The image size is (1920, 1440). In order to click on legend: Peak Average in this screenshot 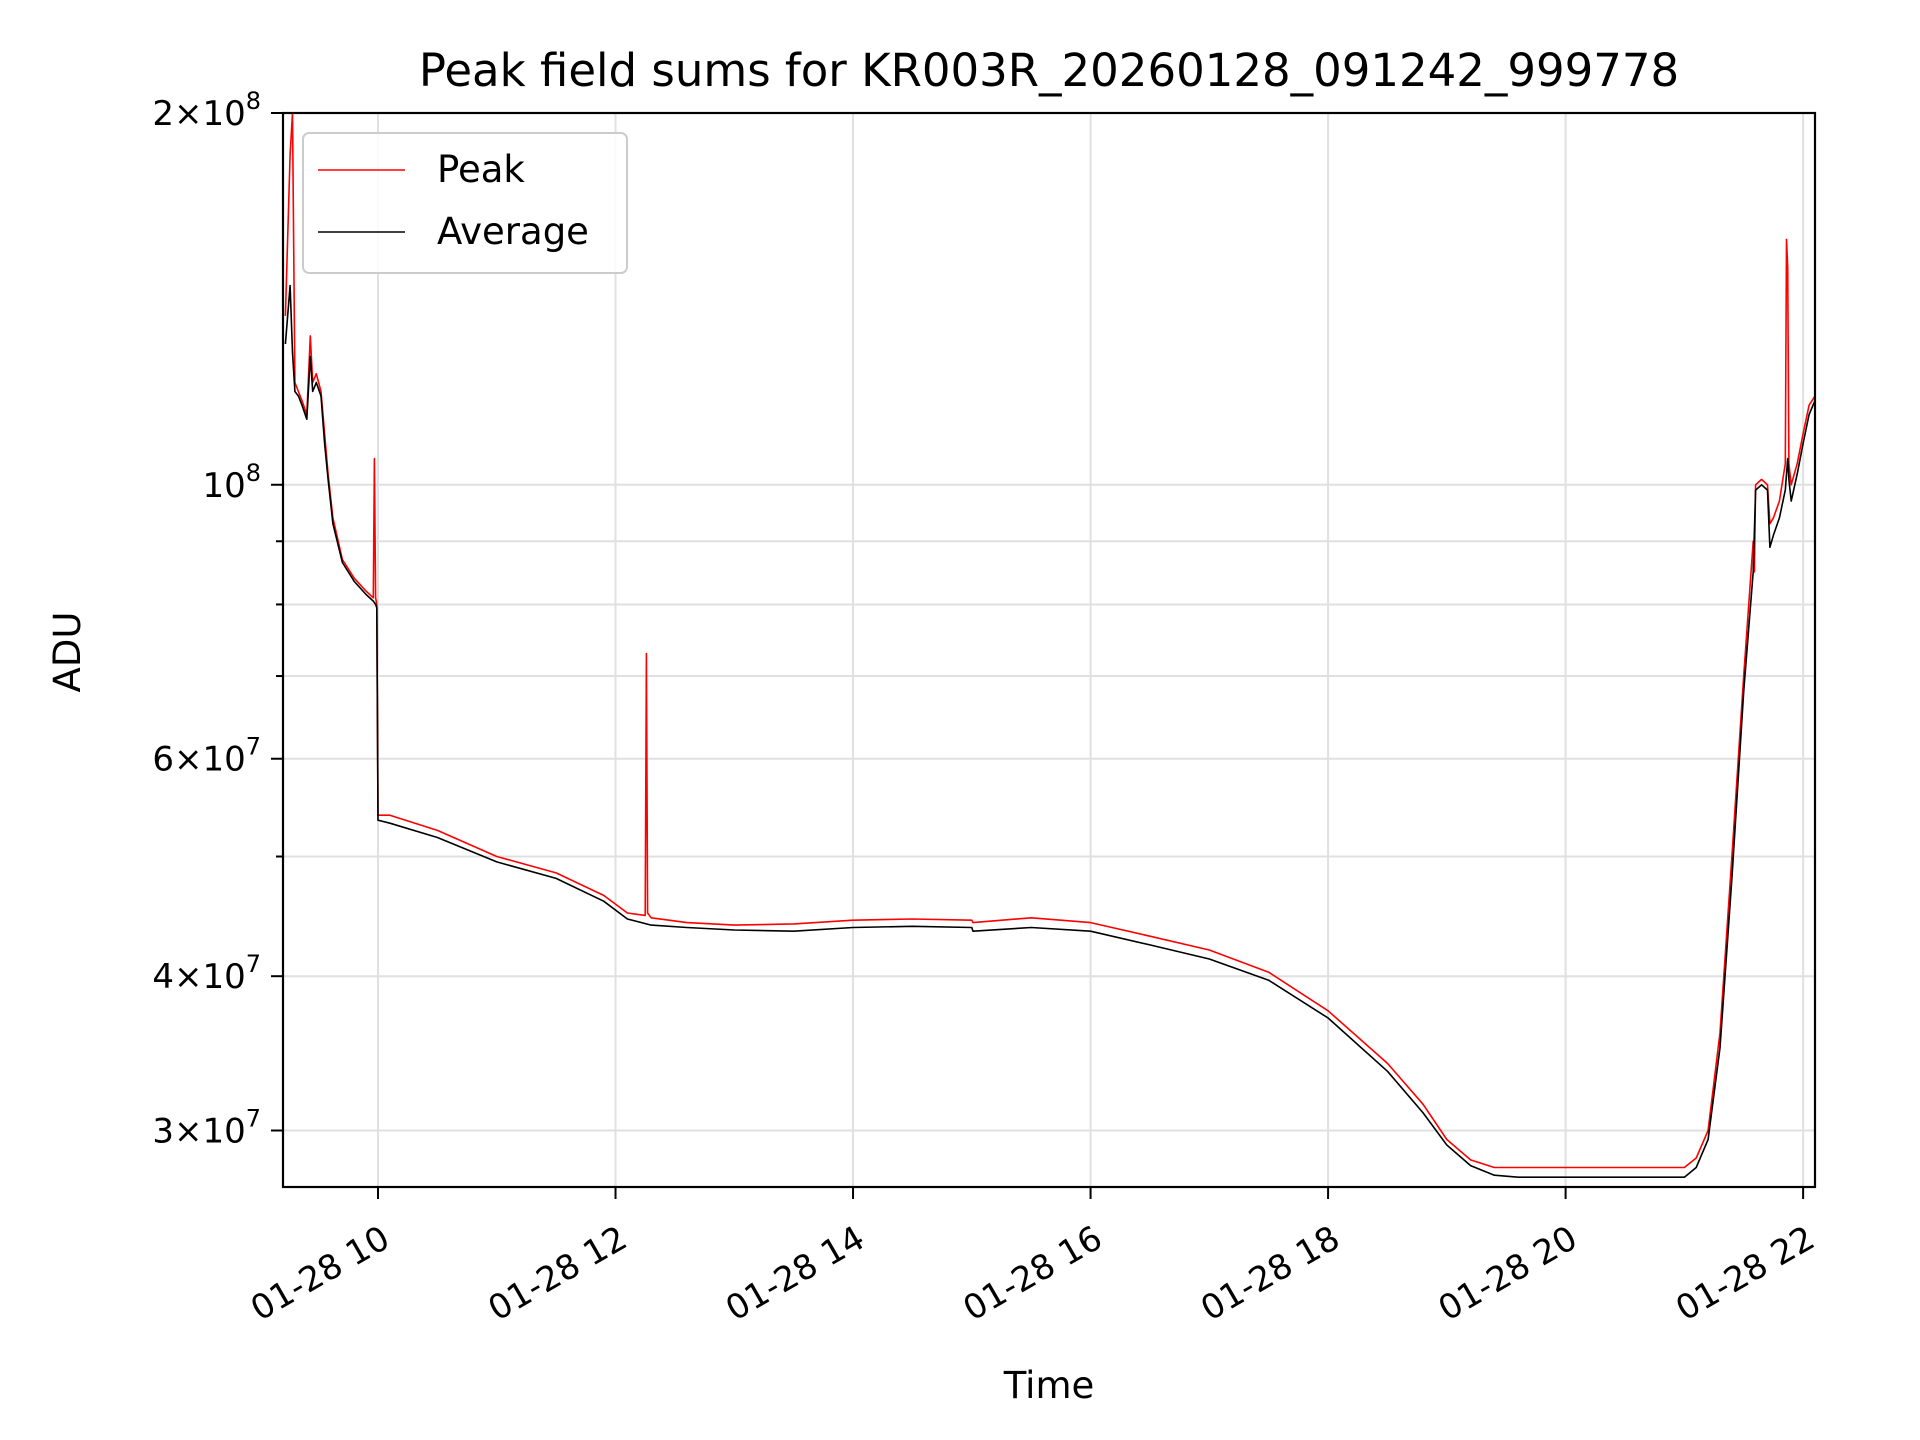, I will do `click(465, 203)`.